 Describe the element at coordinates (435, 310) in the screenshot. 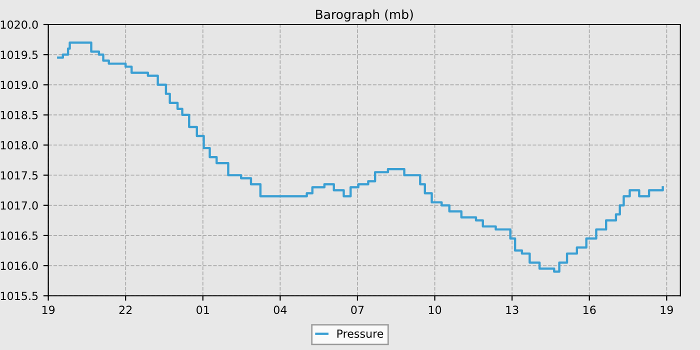

I see `x-tick-label: 10` at that location.